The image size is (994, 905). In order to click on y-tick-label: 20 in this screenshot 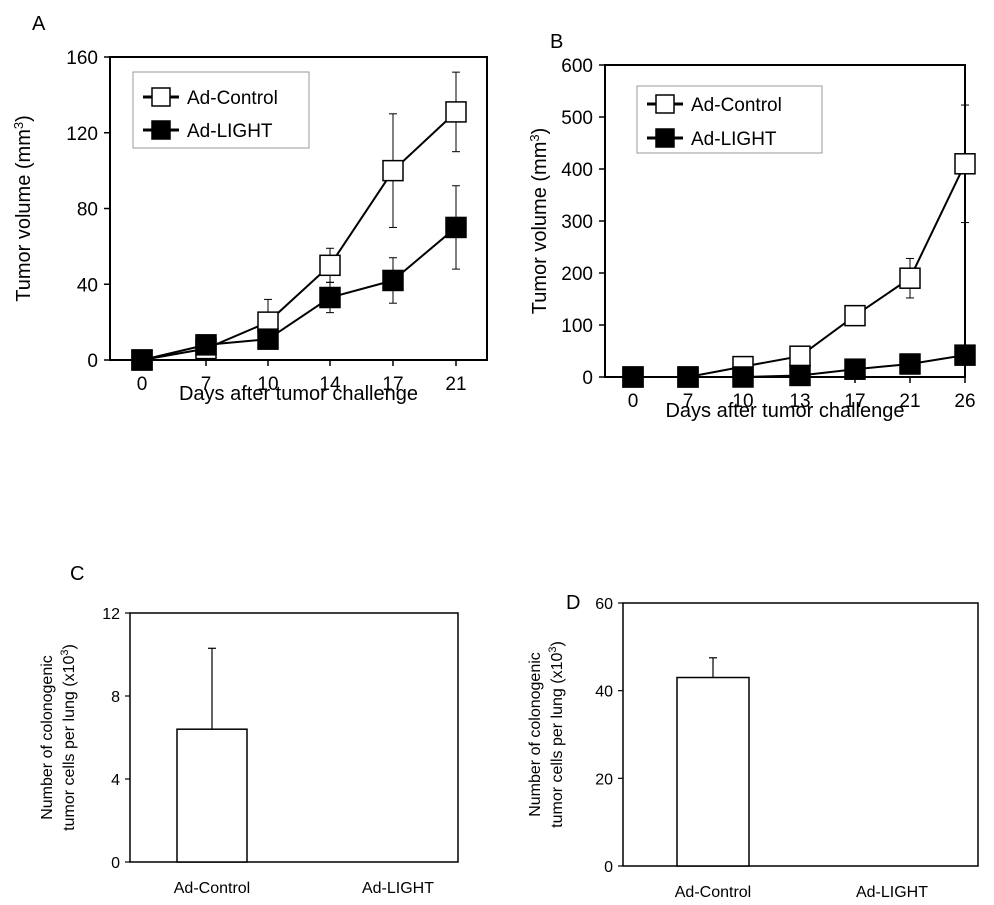, I will do `click(604, 779)`.